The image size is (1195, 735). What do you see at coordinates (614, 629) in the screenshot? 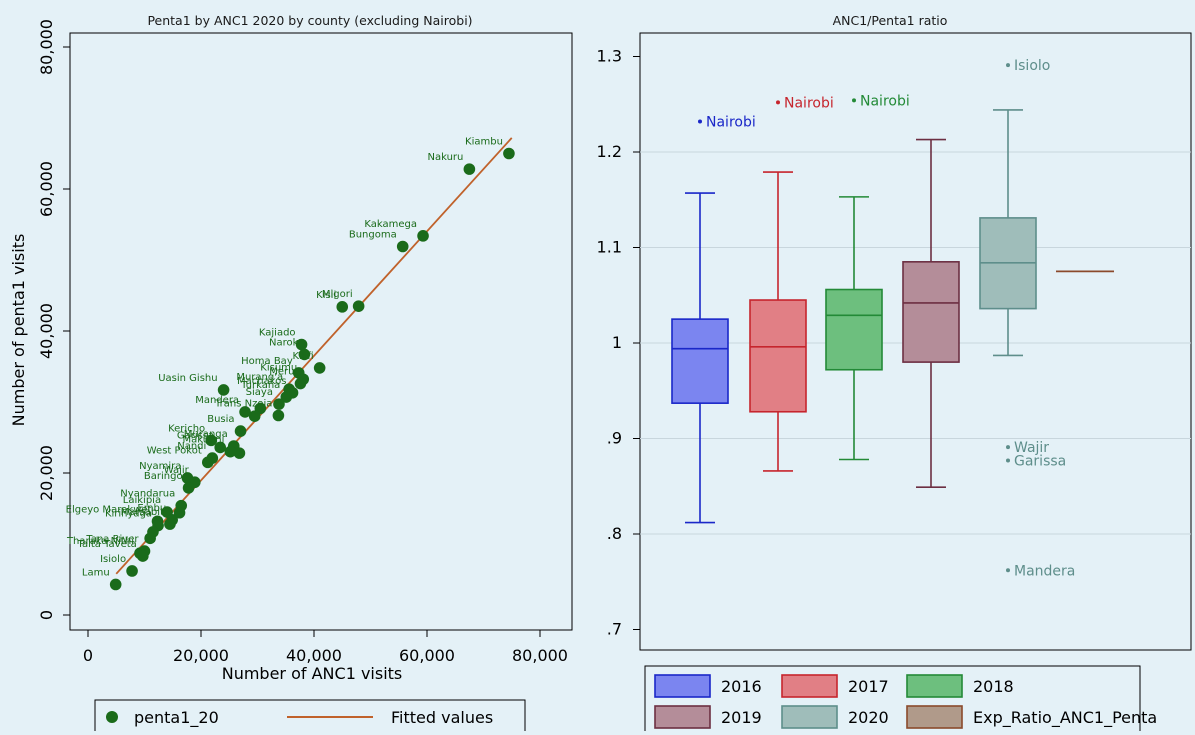
I see `y-tick-label: .7` at bounding box center [614, 629].